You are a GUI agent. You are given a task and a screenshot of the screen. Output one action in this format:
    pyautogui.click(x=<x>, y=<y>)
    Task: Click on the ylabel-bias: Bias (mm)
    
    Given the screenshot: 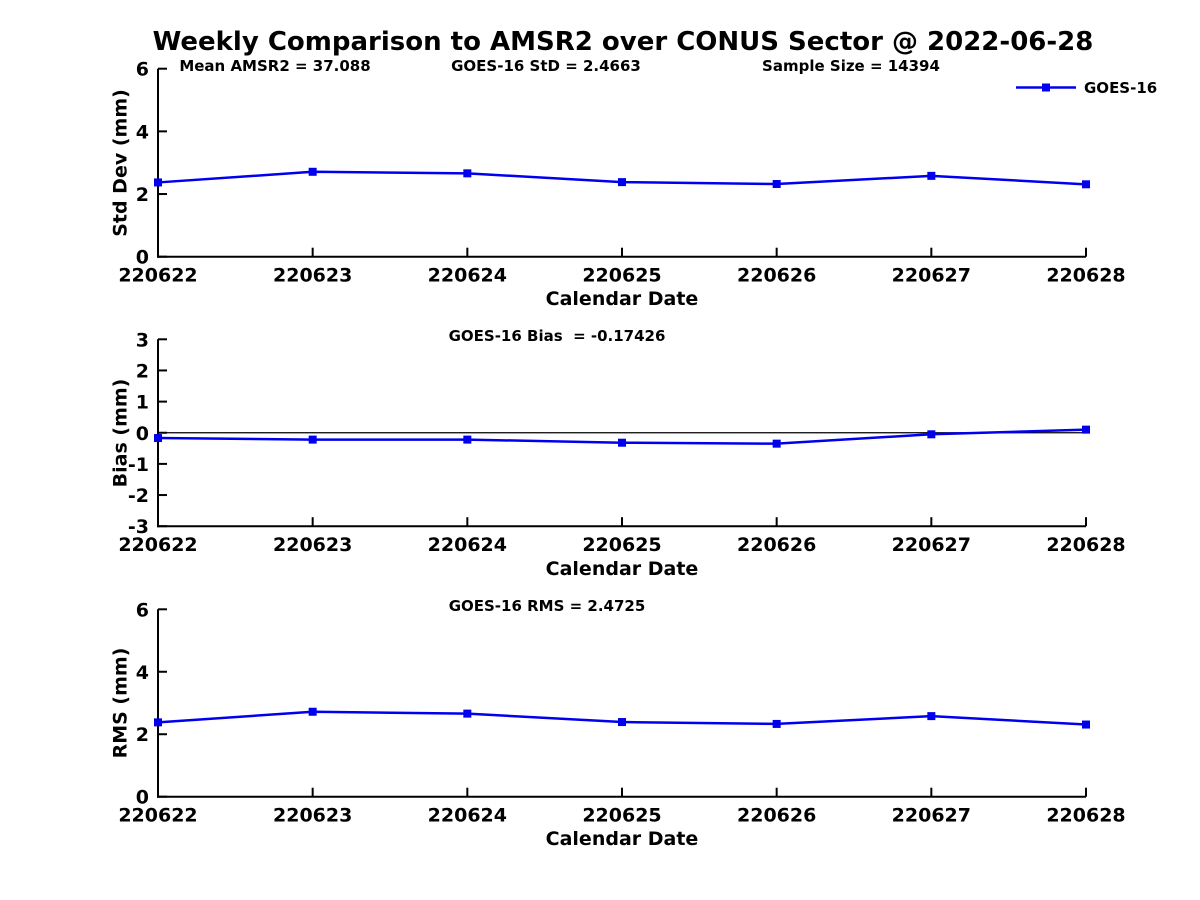 What is the action you would take?
    pyautogui.click(x=120, y=433)
    